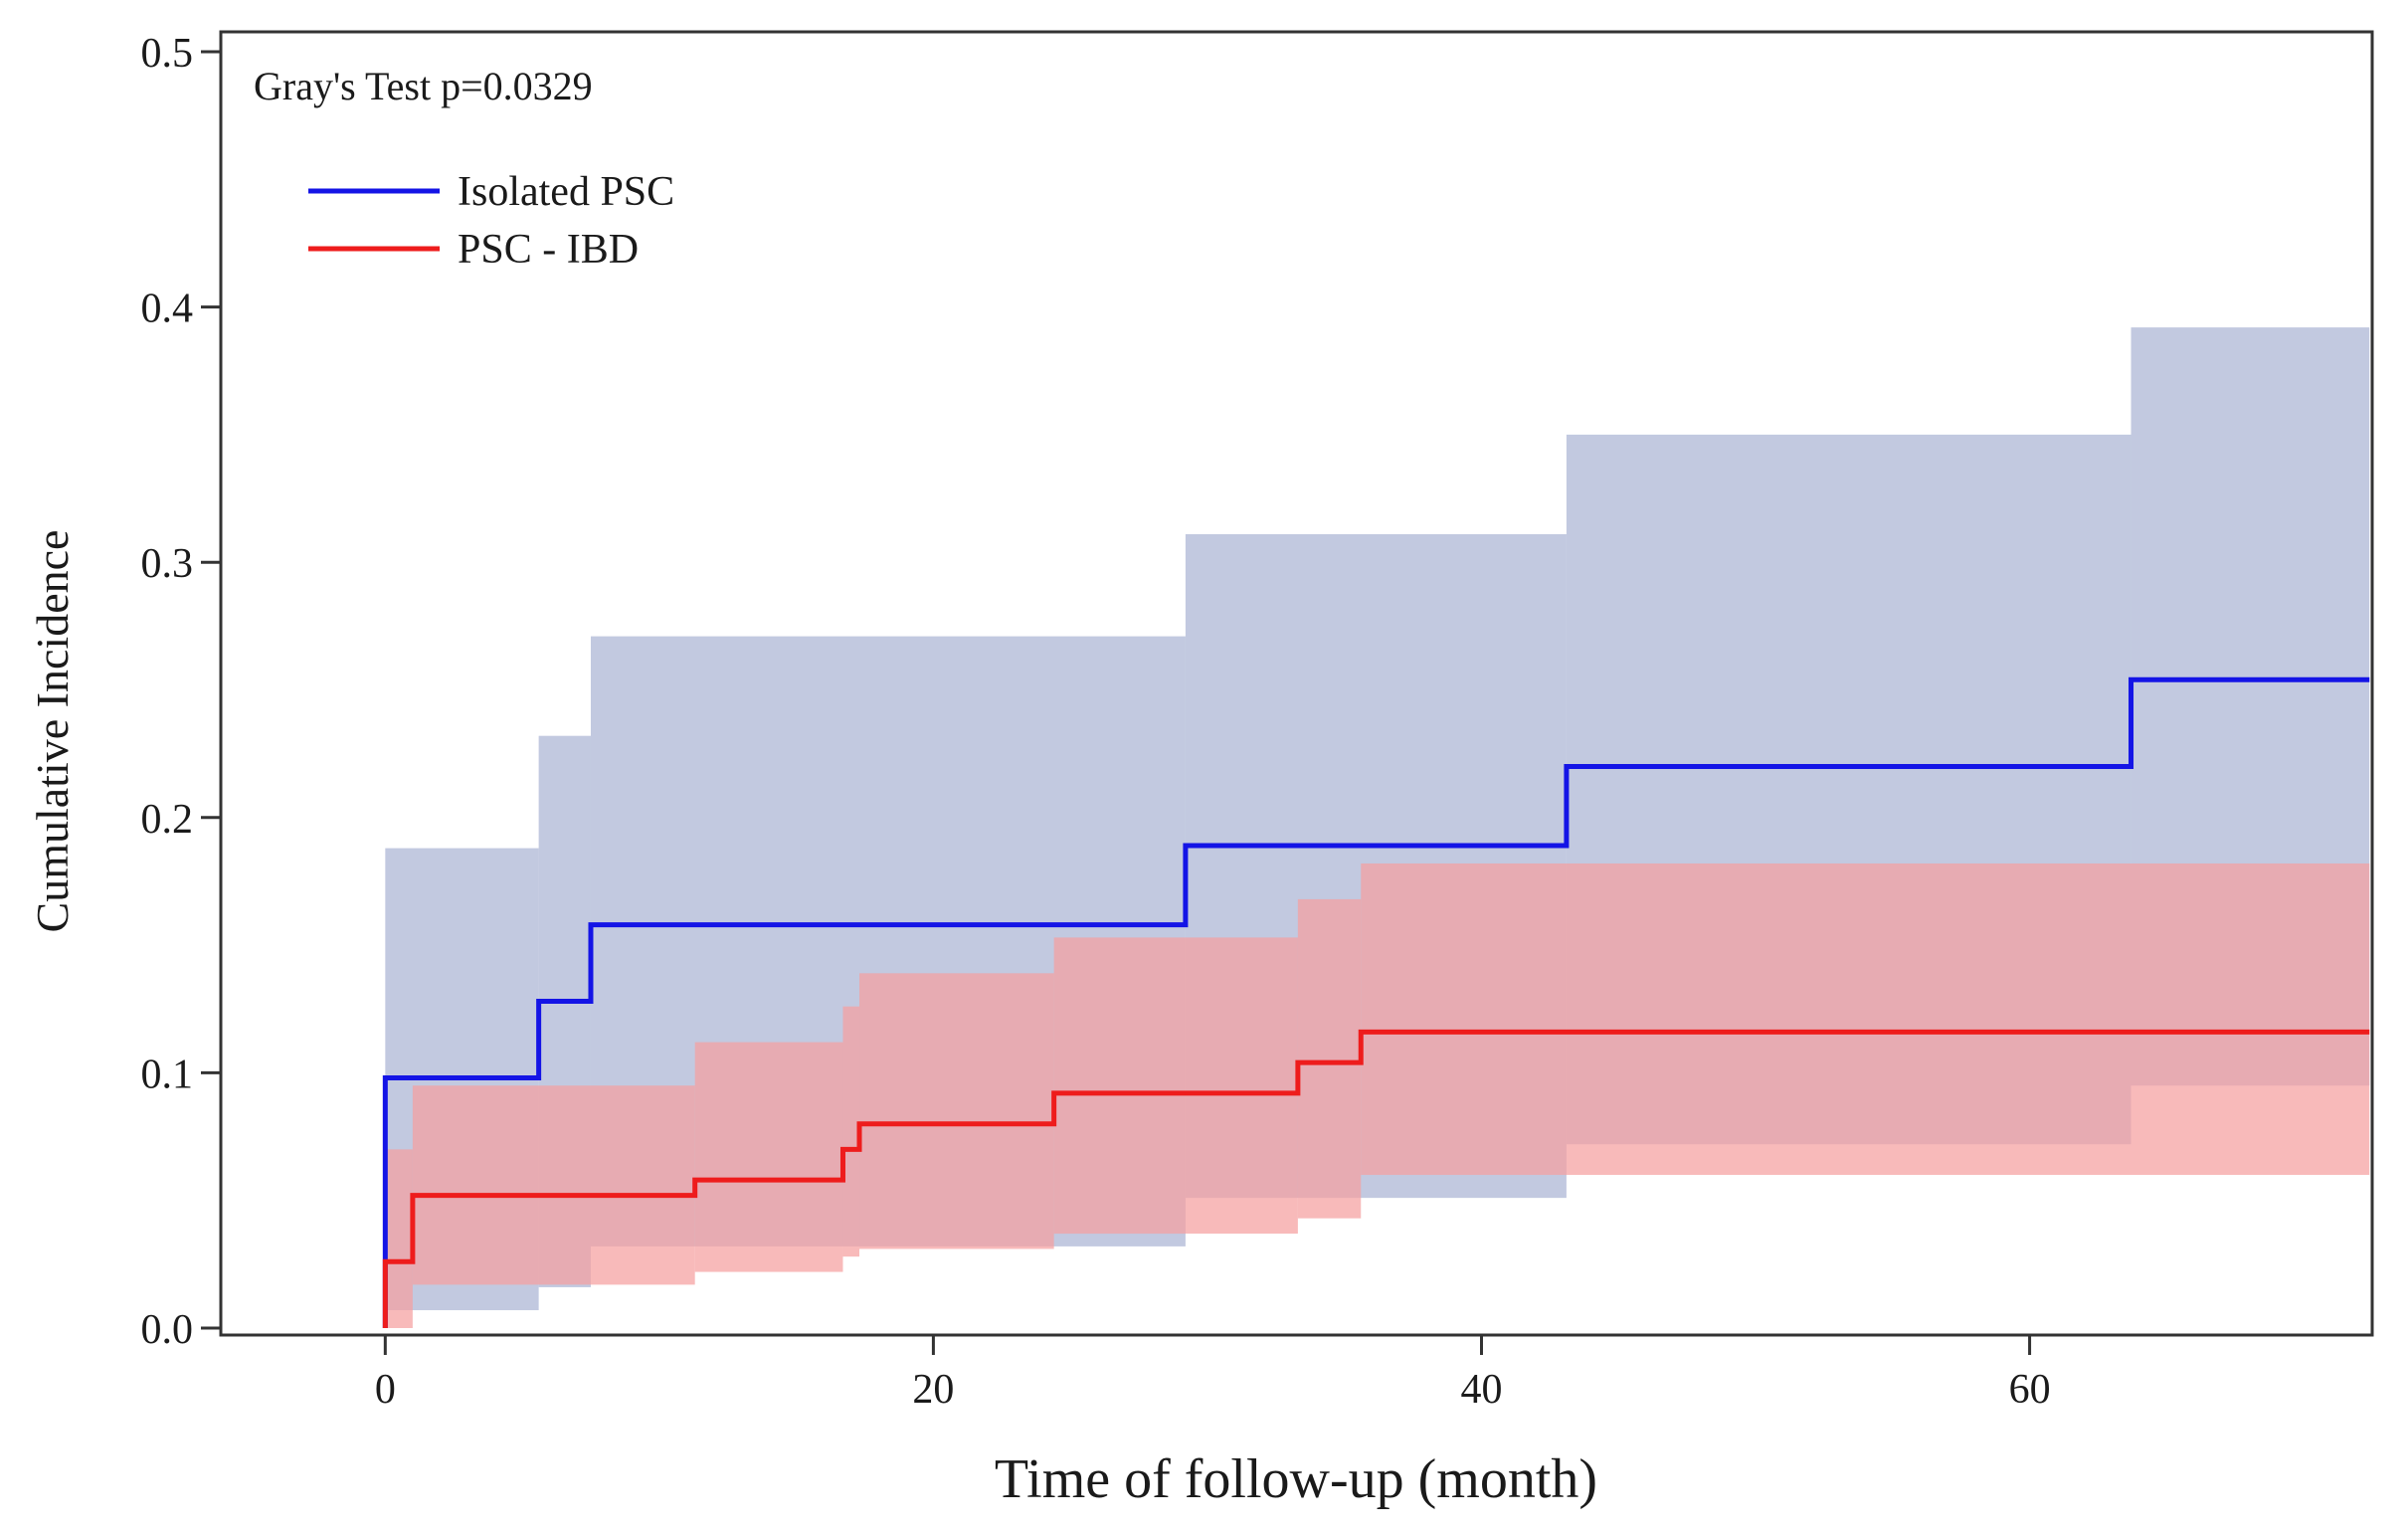 The width and height of the screenshot is (2408, 1534). Describe the element at coordinates (1296, 1479) in the screenshot. I see `x-axis-label: Time of follow-up (month)` at that location.